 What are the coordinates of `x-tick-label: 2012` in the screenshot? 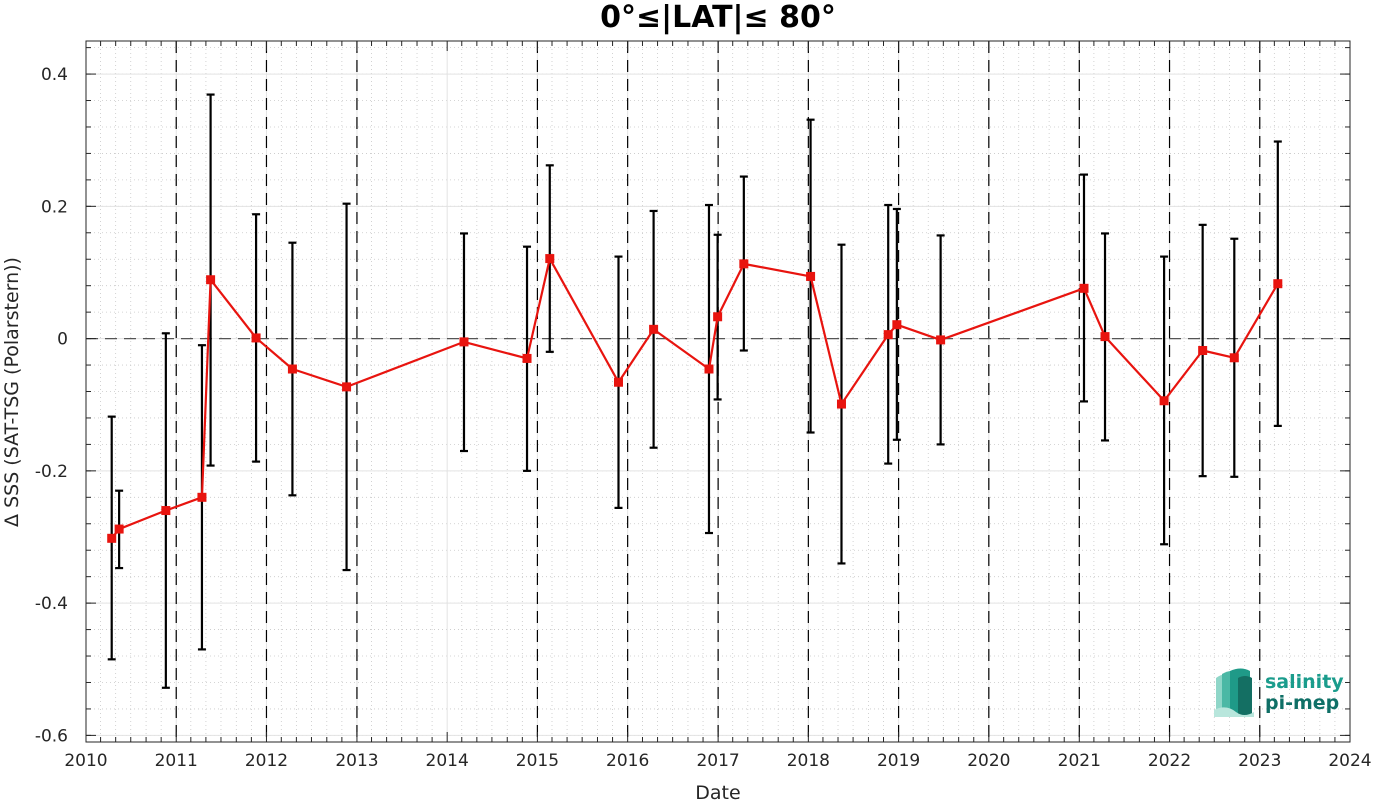 It's located at (266, 761).